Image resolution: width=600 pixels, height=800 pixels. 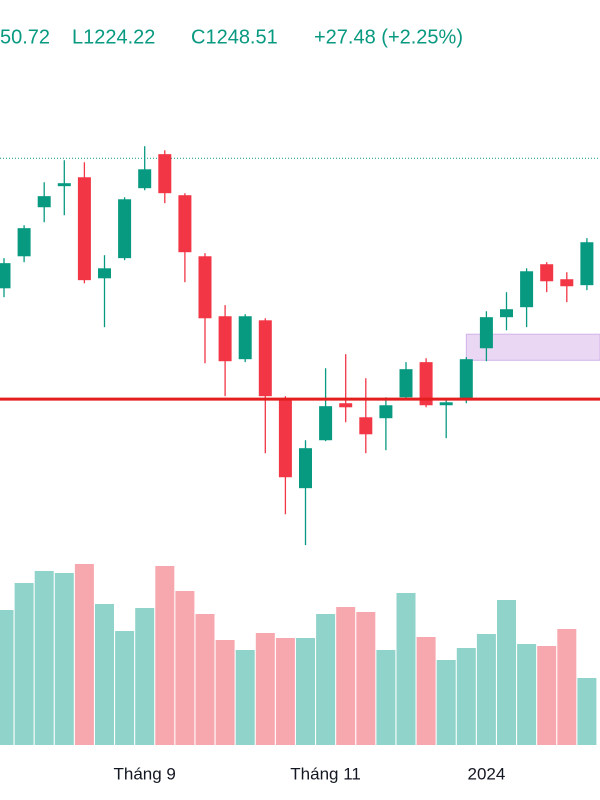 I want to click on ohlc-legend: L1224.22, so click(x=113, y=37).